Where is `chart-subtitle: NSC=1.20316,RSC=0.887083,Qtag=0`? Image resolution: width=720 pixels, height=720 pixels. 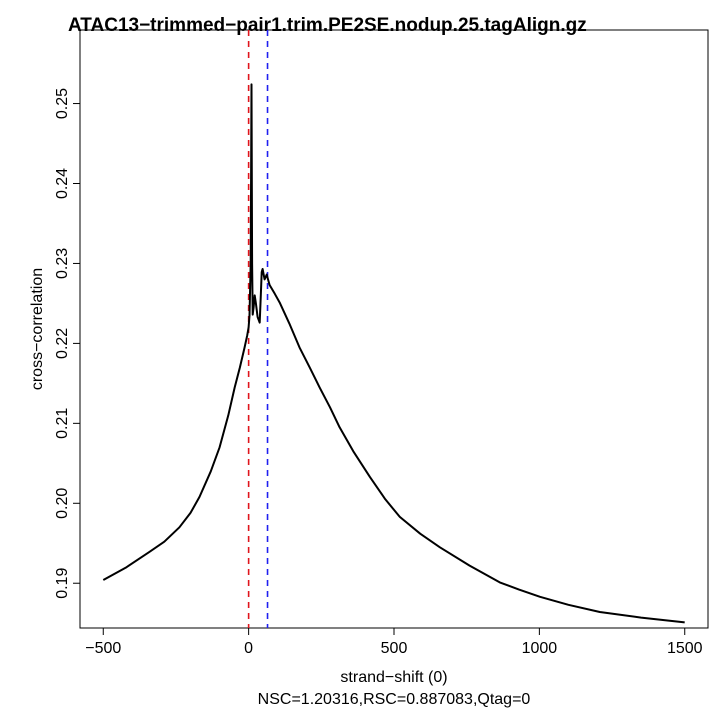
chart-subtitle: NSC=1.20316,RSC=0.887083,Qtag=0 is located at coordinates (394, 699).